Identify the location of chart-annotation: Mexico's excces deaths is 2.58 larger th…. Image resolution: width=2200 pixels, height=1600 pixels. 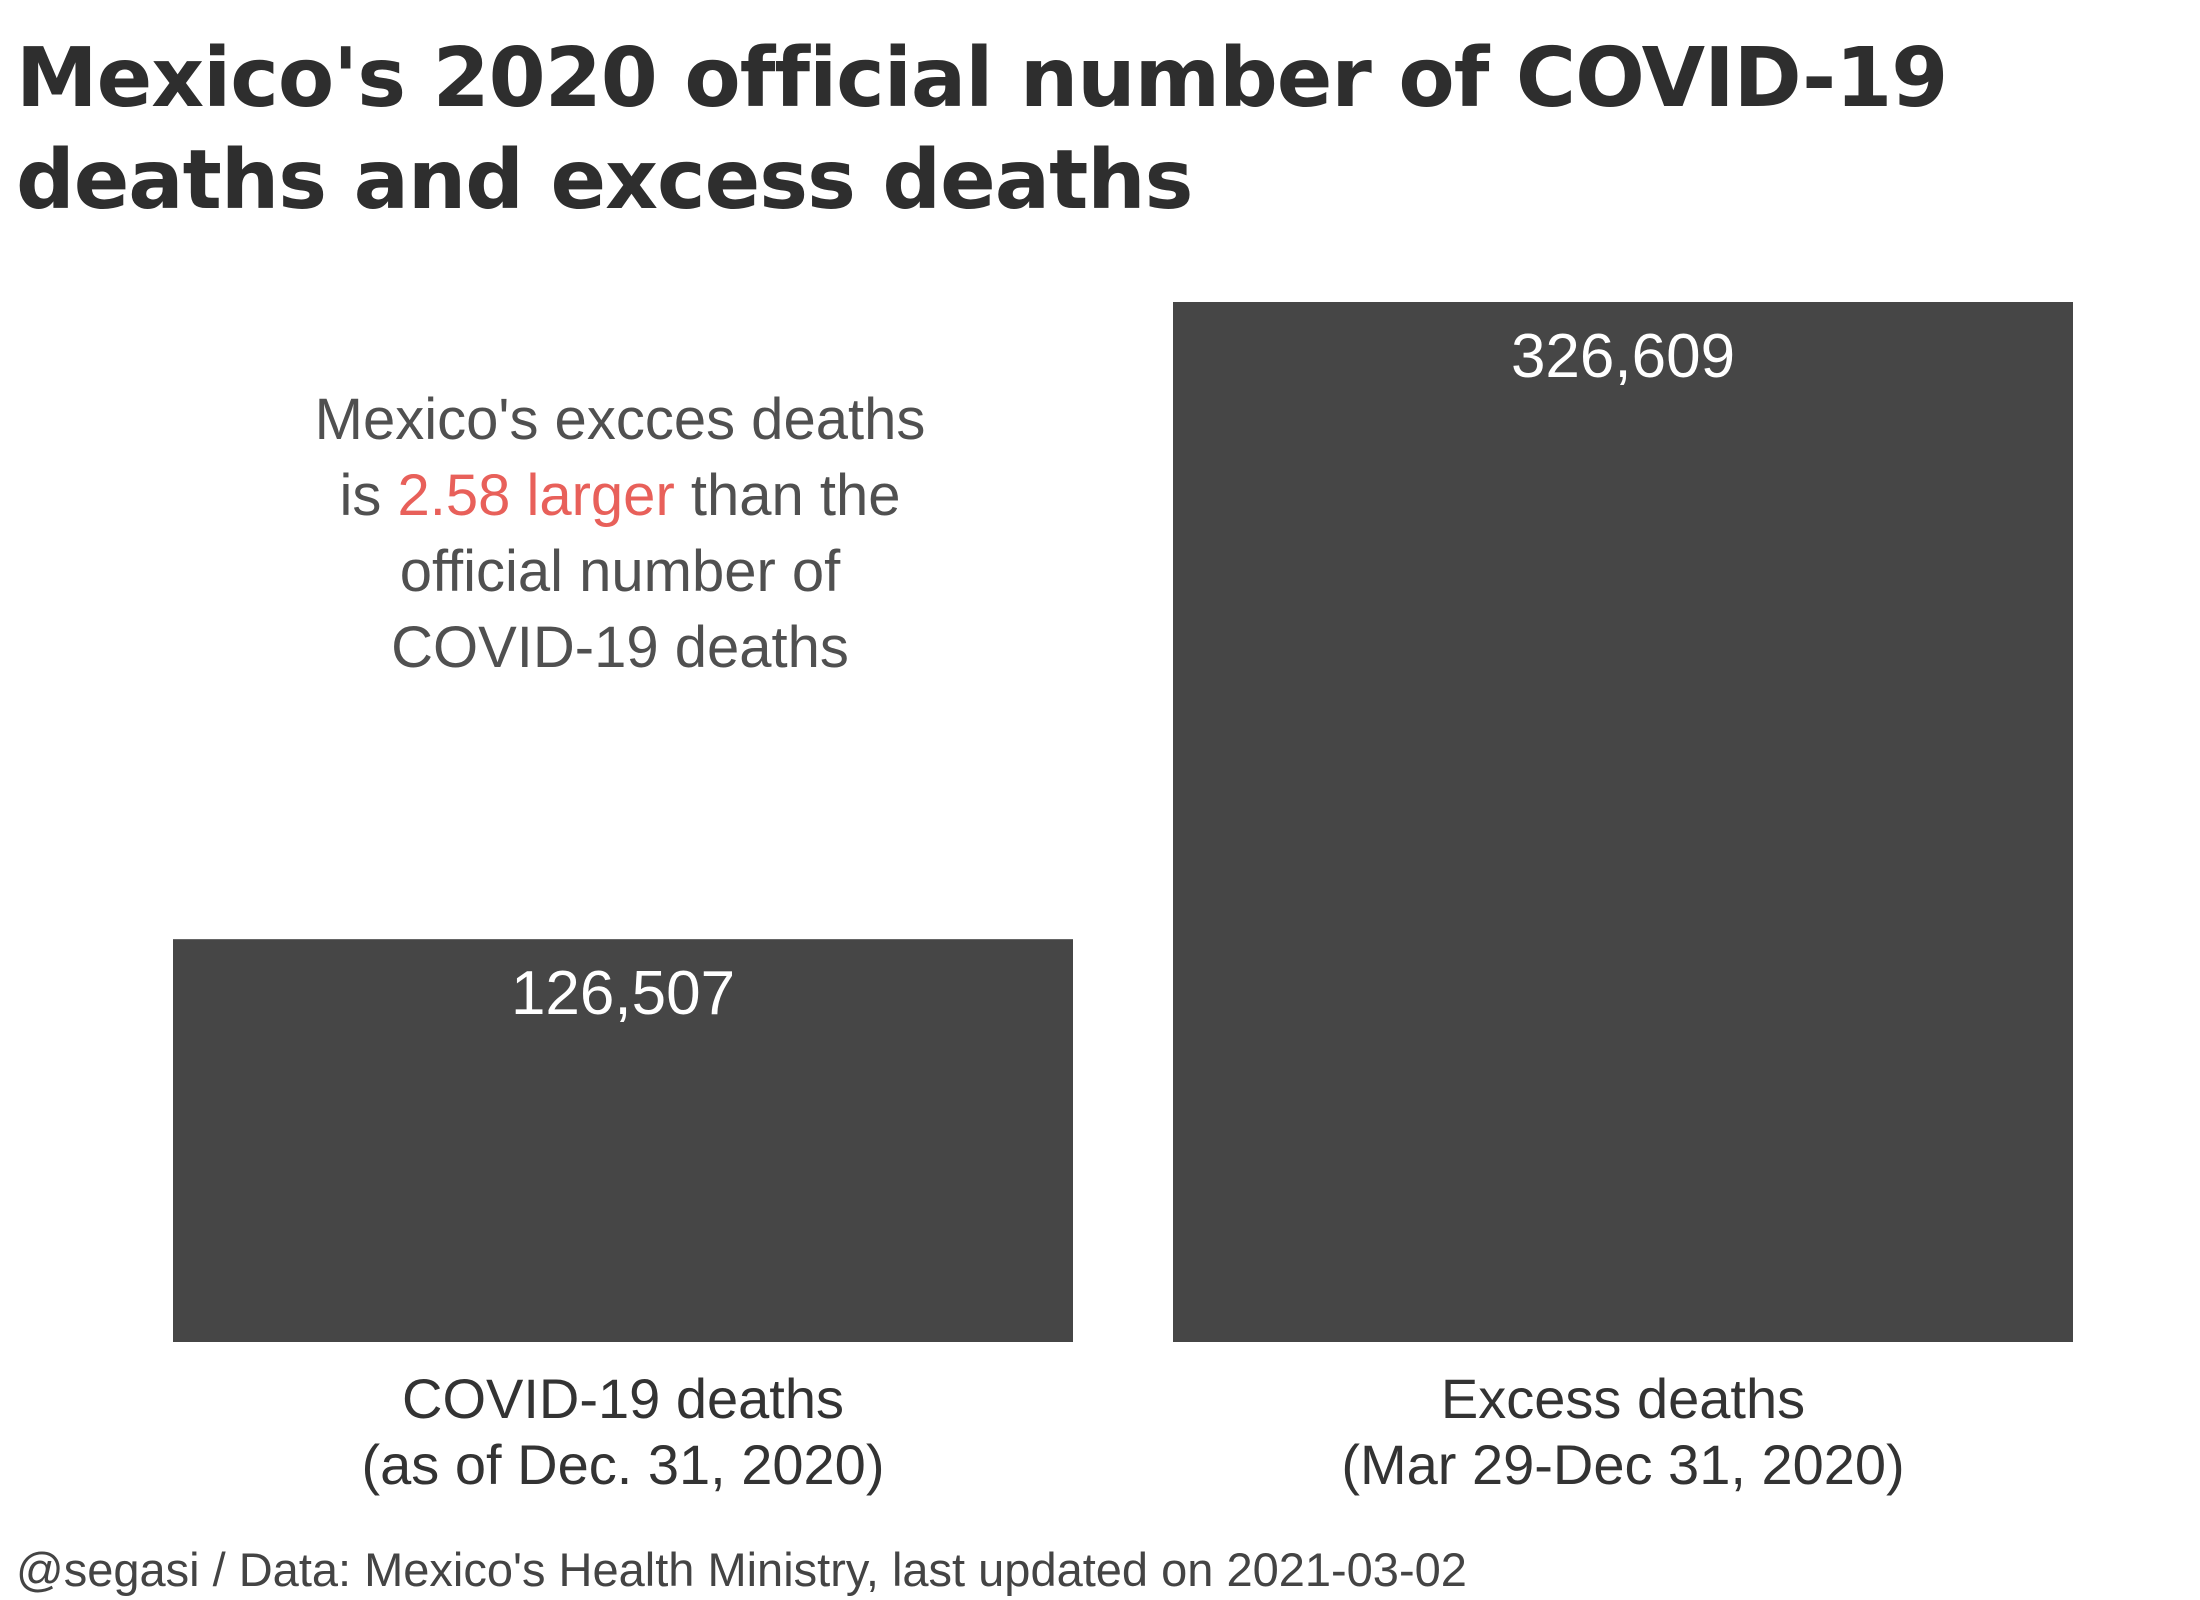
(620, 534).